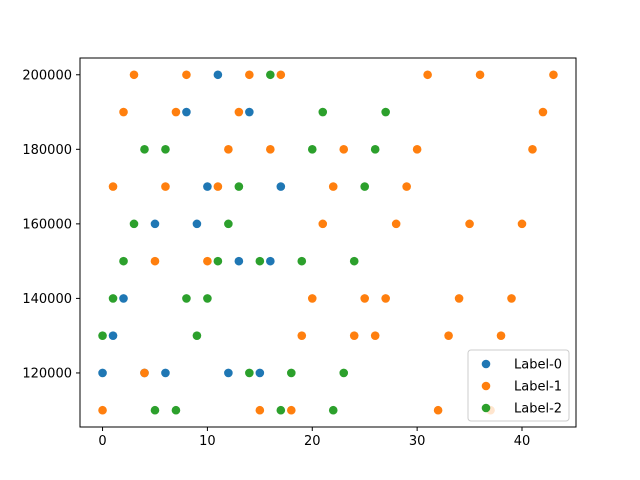  I want to click on y-tick-label: 120000, so click(47, 373).